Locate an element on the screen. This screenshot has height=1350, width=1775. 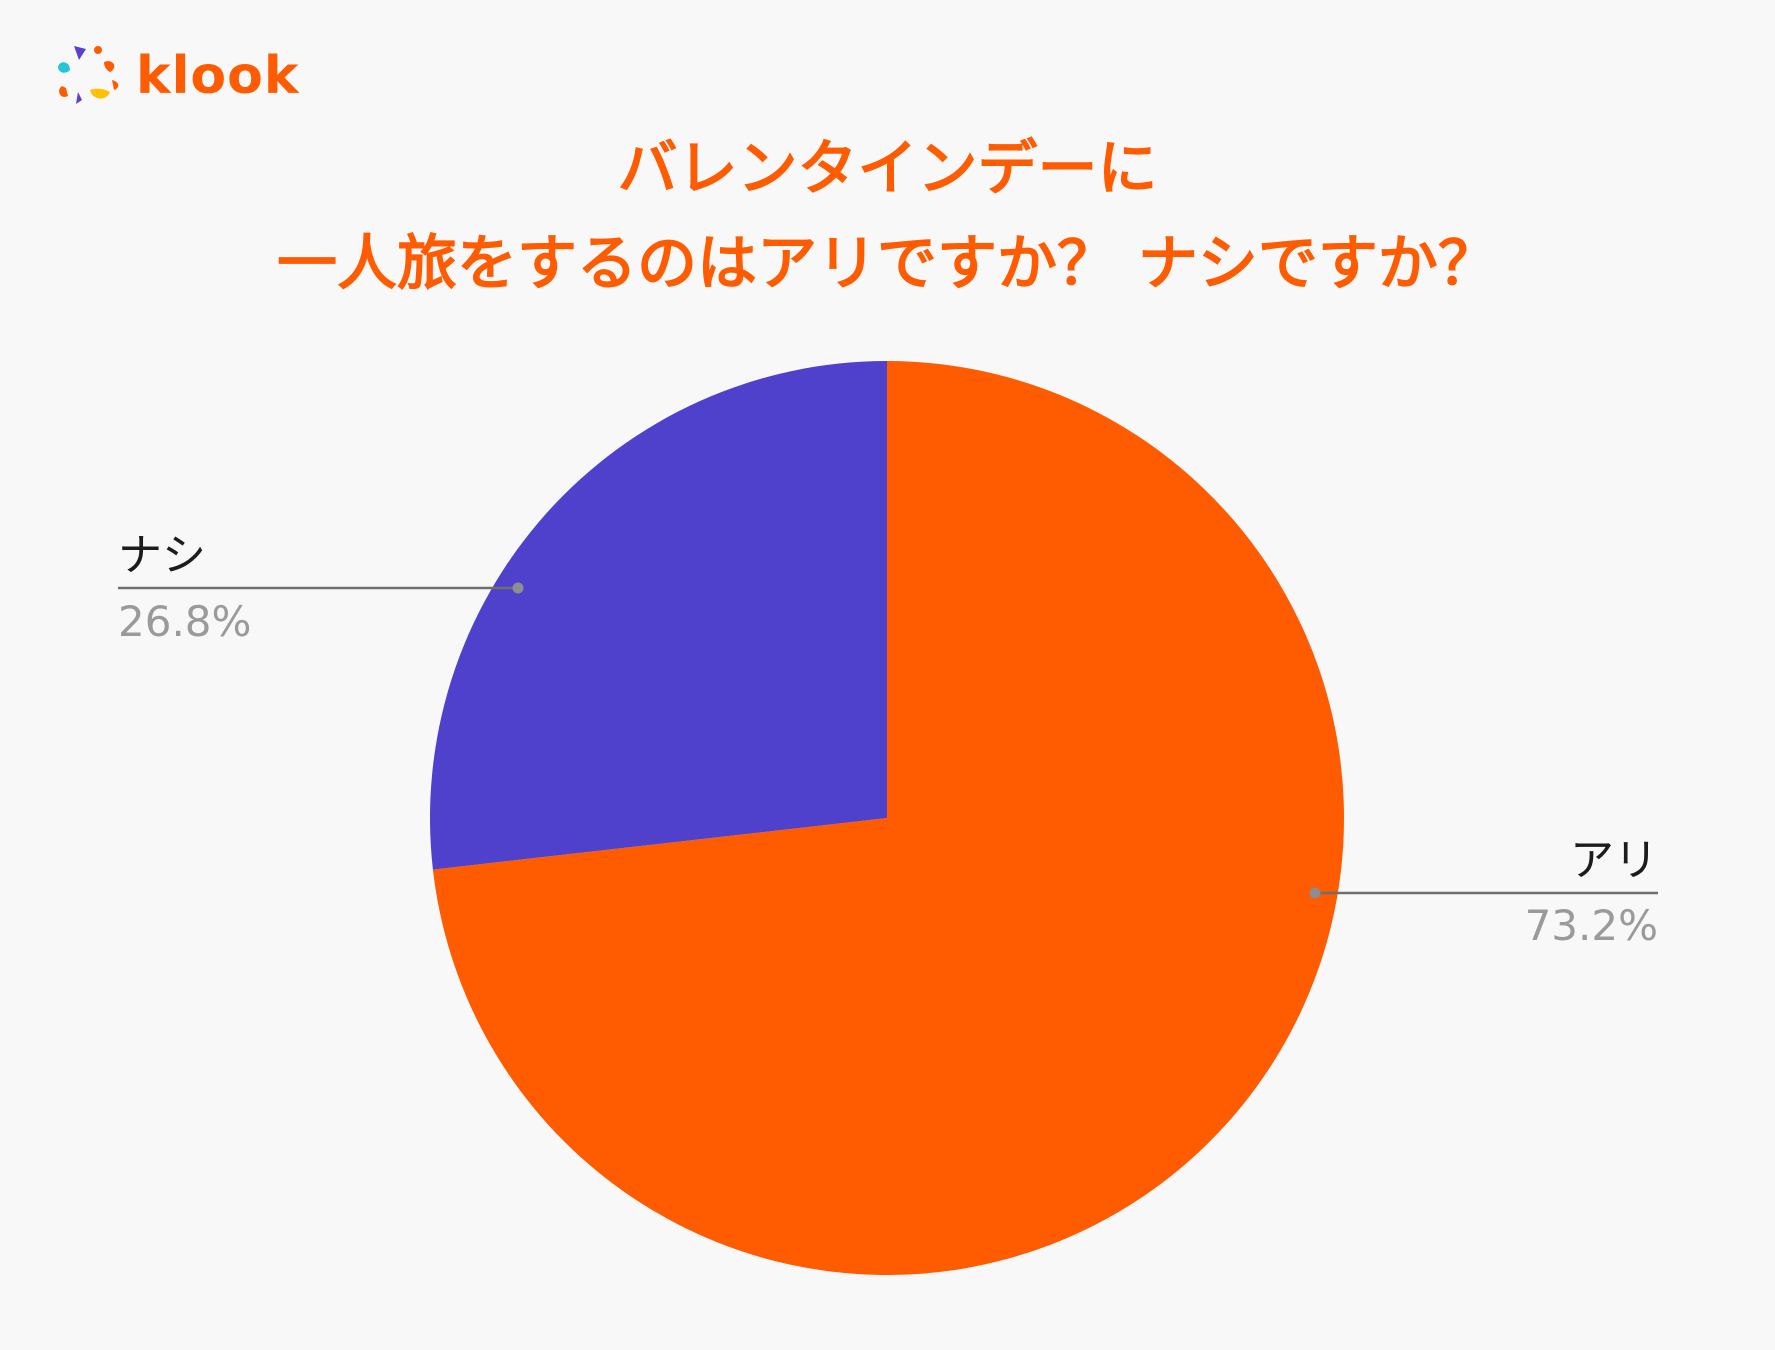
chart-title: バレンタインデーに 一人旅をするのはアリですか？ ナシですか？ is located at coordinates (887, 217).